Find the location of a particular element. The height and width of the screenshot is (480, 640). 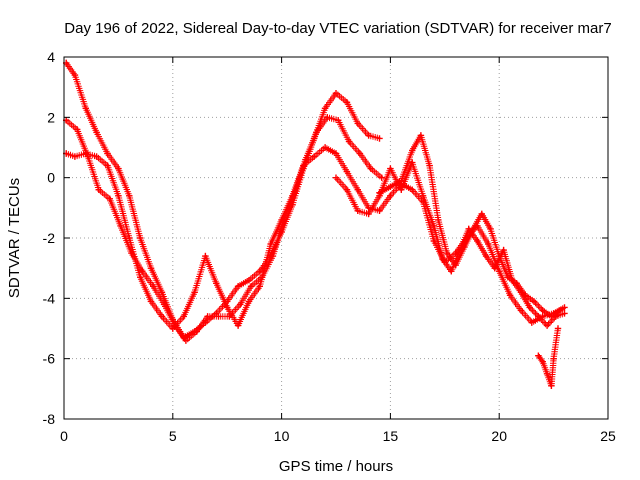

y-tick-label: -2 is located at coordinates (49, 238).